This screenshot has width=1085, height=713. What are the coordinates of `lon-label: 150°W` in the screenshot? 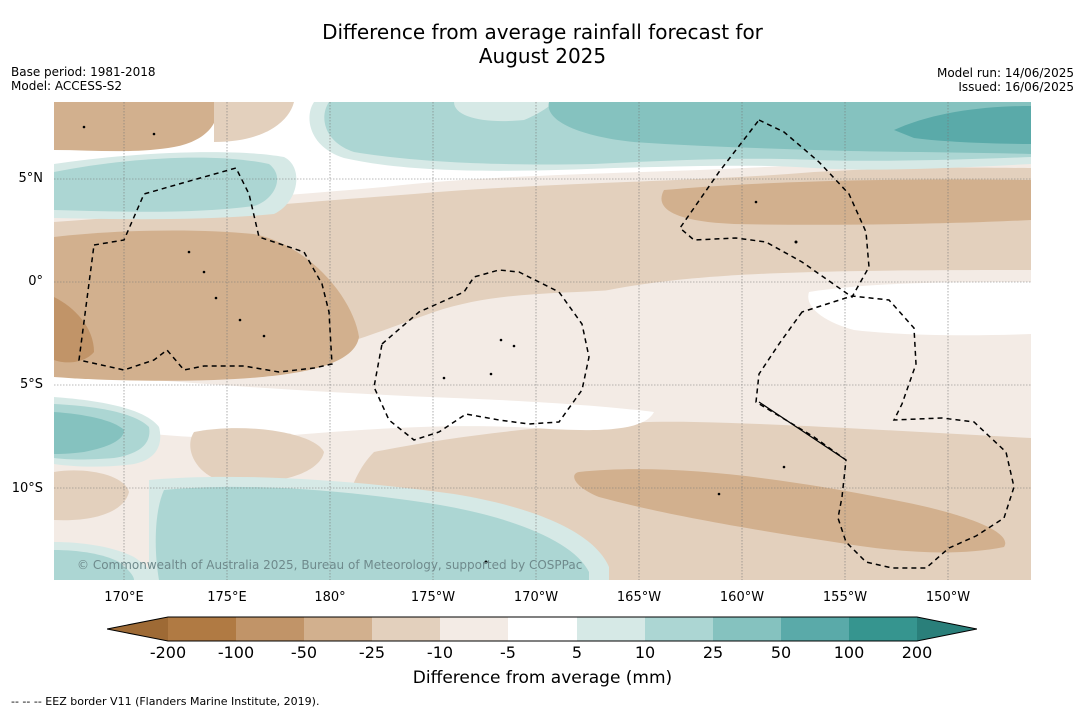 It's located at (948, 597).